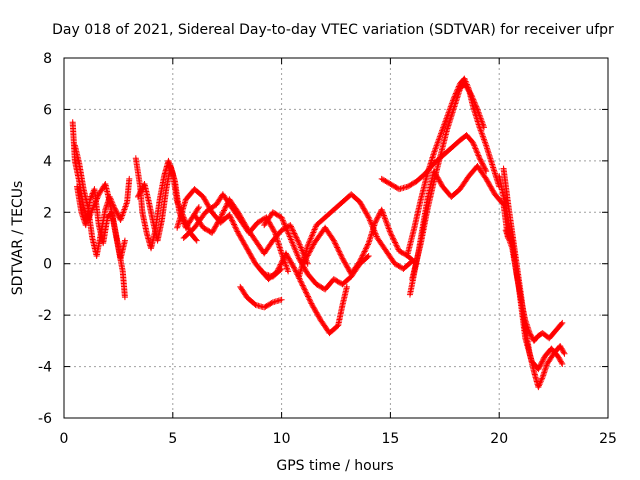 The width and height of the screenshot is (640, 480). I want to click on x-tick-label: 20, so click(499, 439).